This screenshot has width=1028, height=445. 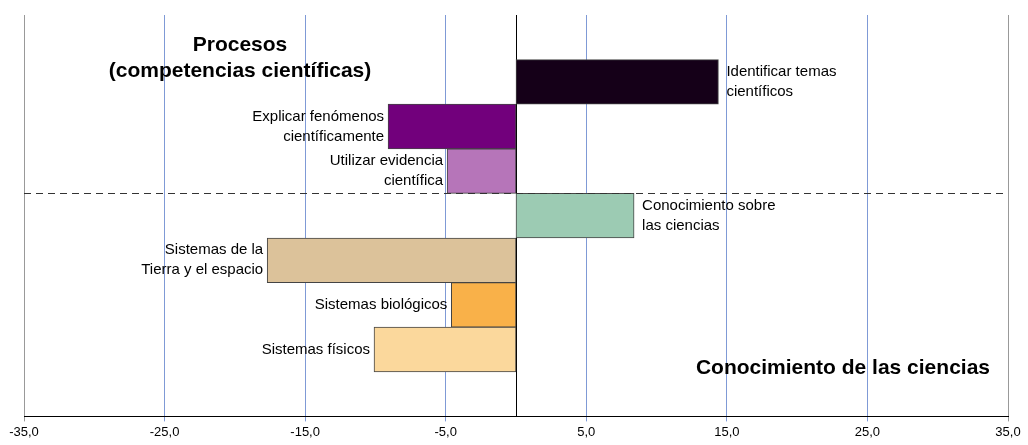 I want to click on y-tick-label: Sistemas de la Tierra y el espacio, so click(x=202, y=259).